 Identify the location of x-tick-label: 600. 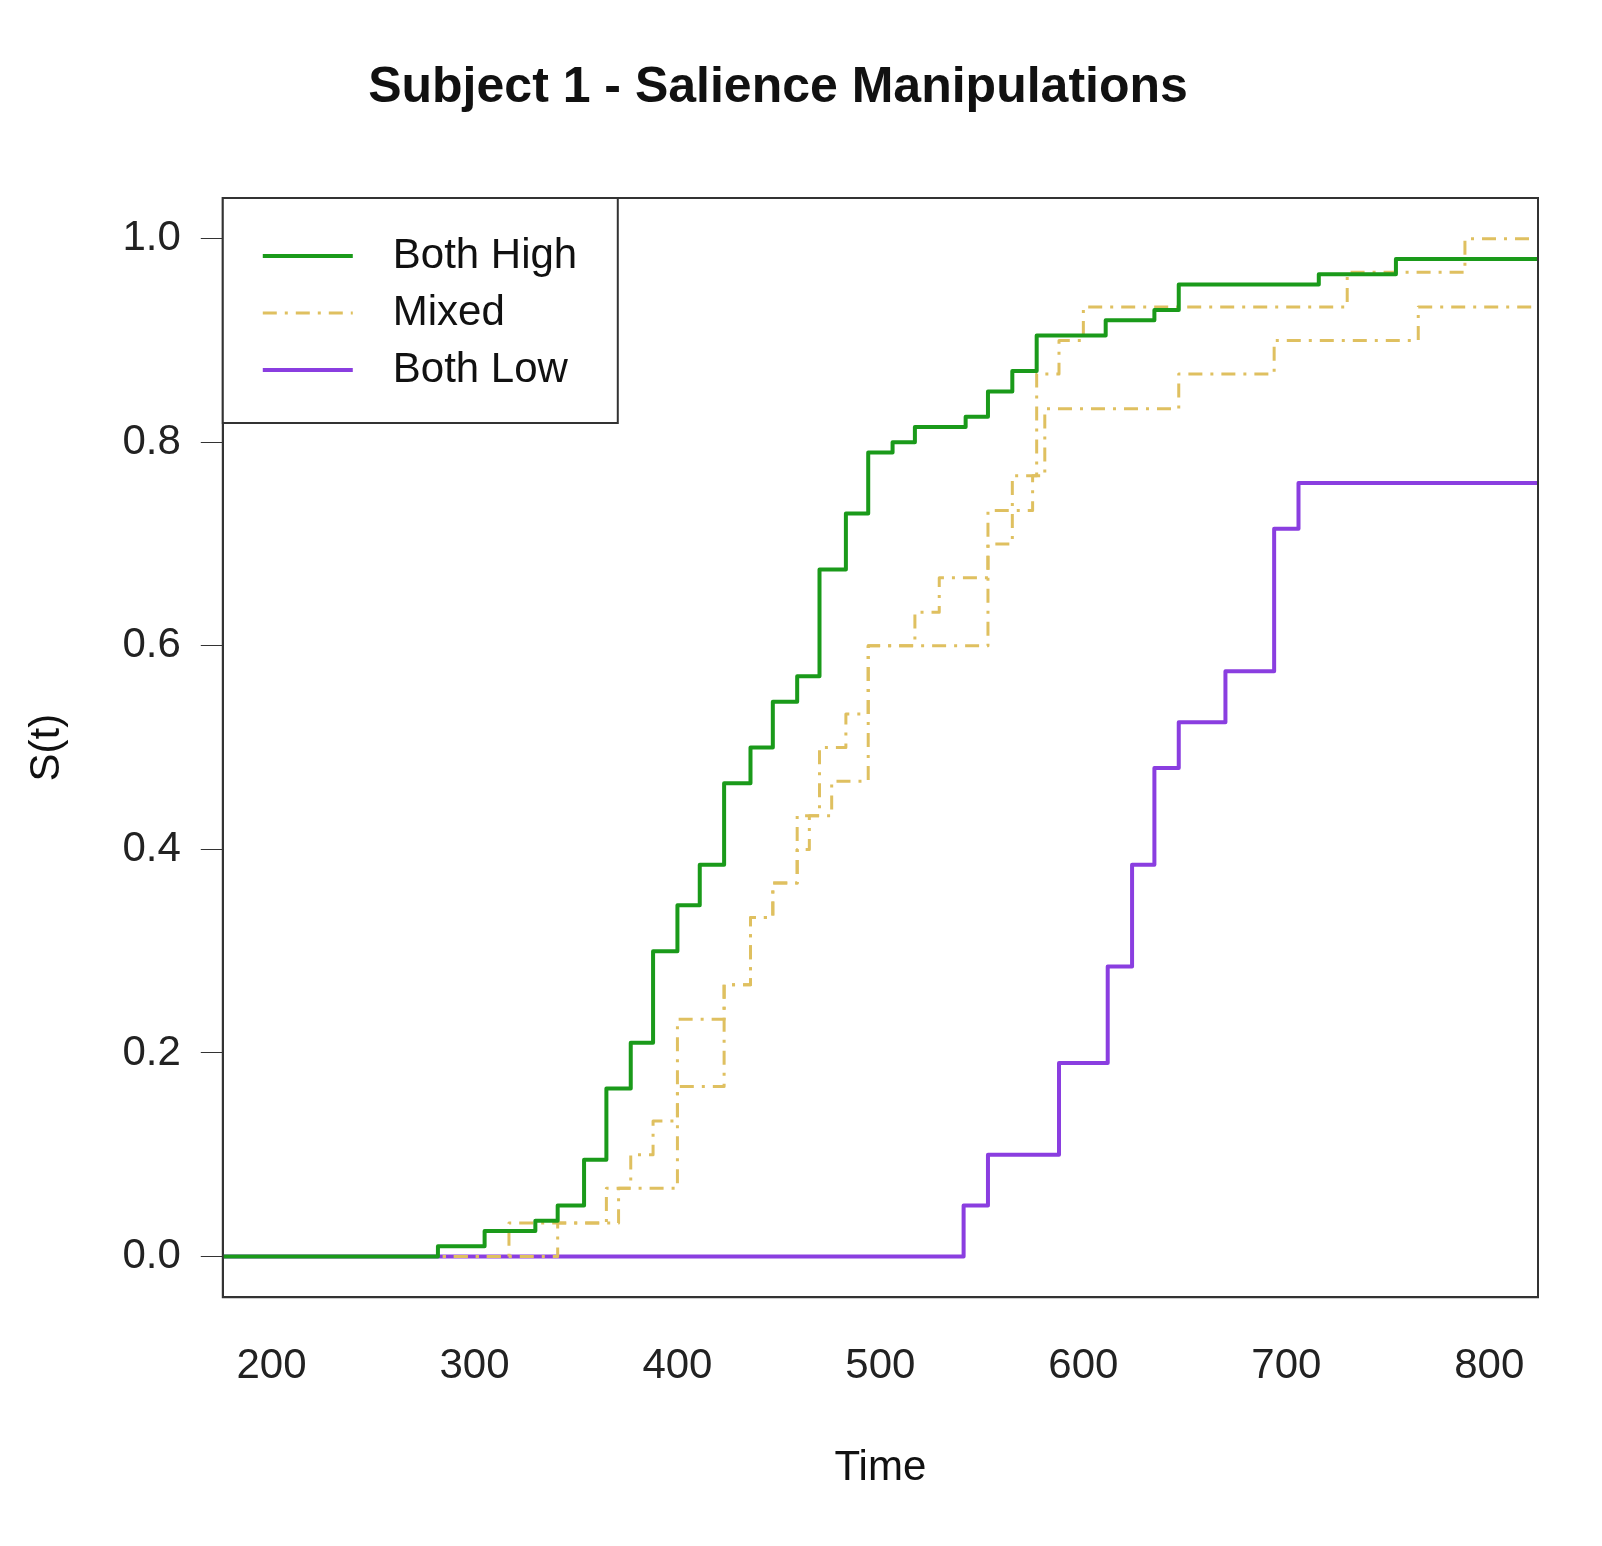
(1083, 1363).